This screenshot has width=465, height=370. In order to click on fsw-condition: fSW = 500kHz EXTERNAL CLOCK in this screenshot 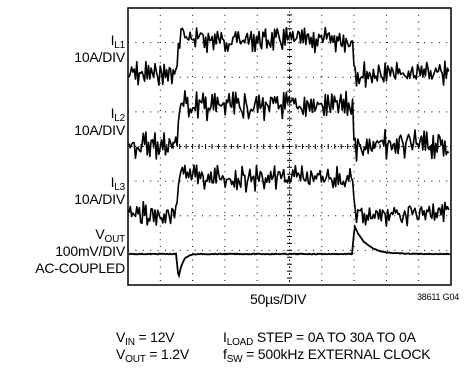, I will do `click(327, 355)`.